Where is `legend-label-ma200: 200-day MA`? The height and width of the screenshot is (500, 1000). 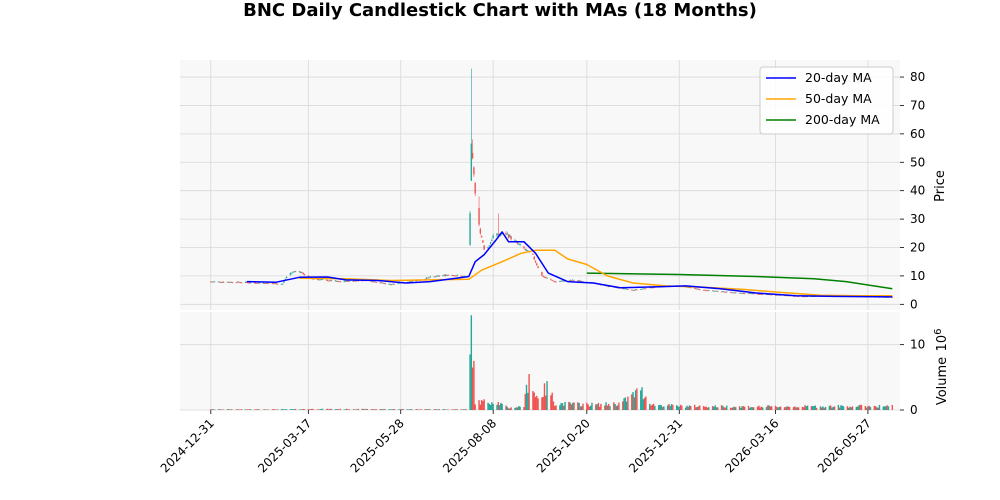
legend-label-ma200: 200-day MA is located at coordinates (842, 119).